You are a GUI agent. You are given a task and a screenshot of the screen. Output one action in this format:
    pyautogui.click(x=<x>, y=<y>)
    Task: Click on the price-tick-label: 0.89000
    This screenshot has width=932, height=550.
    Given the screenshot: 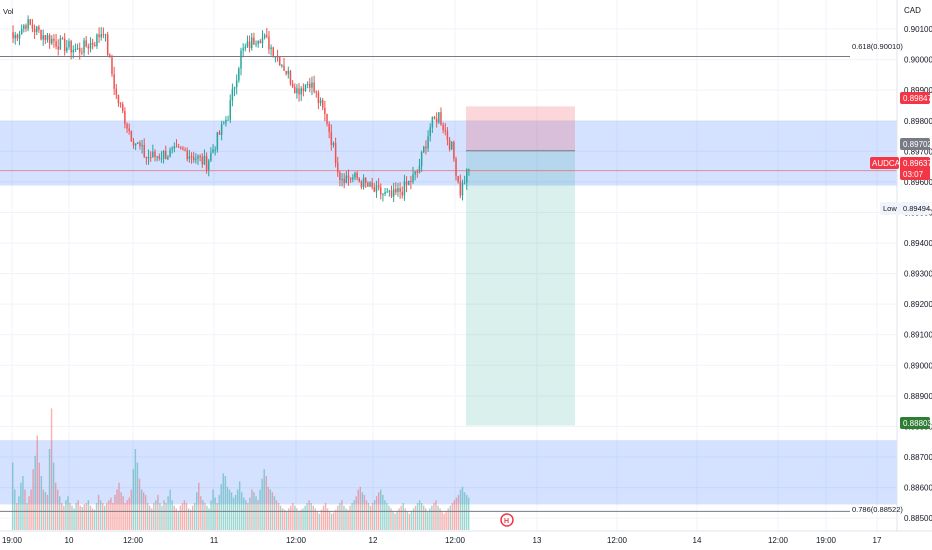 What is the action you would take?
    pyautogui.click(x=918, y=365)
    